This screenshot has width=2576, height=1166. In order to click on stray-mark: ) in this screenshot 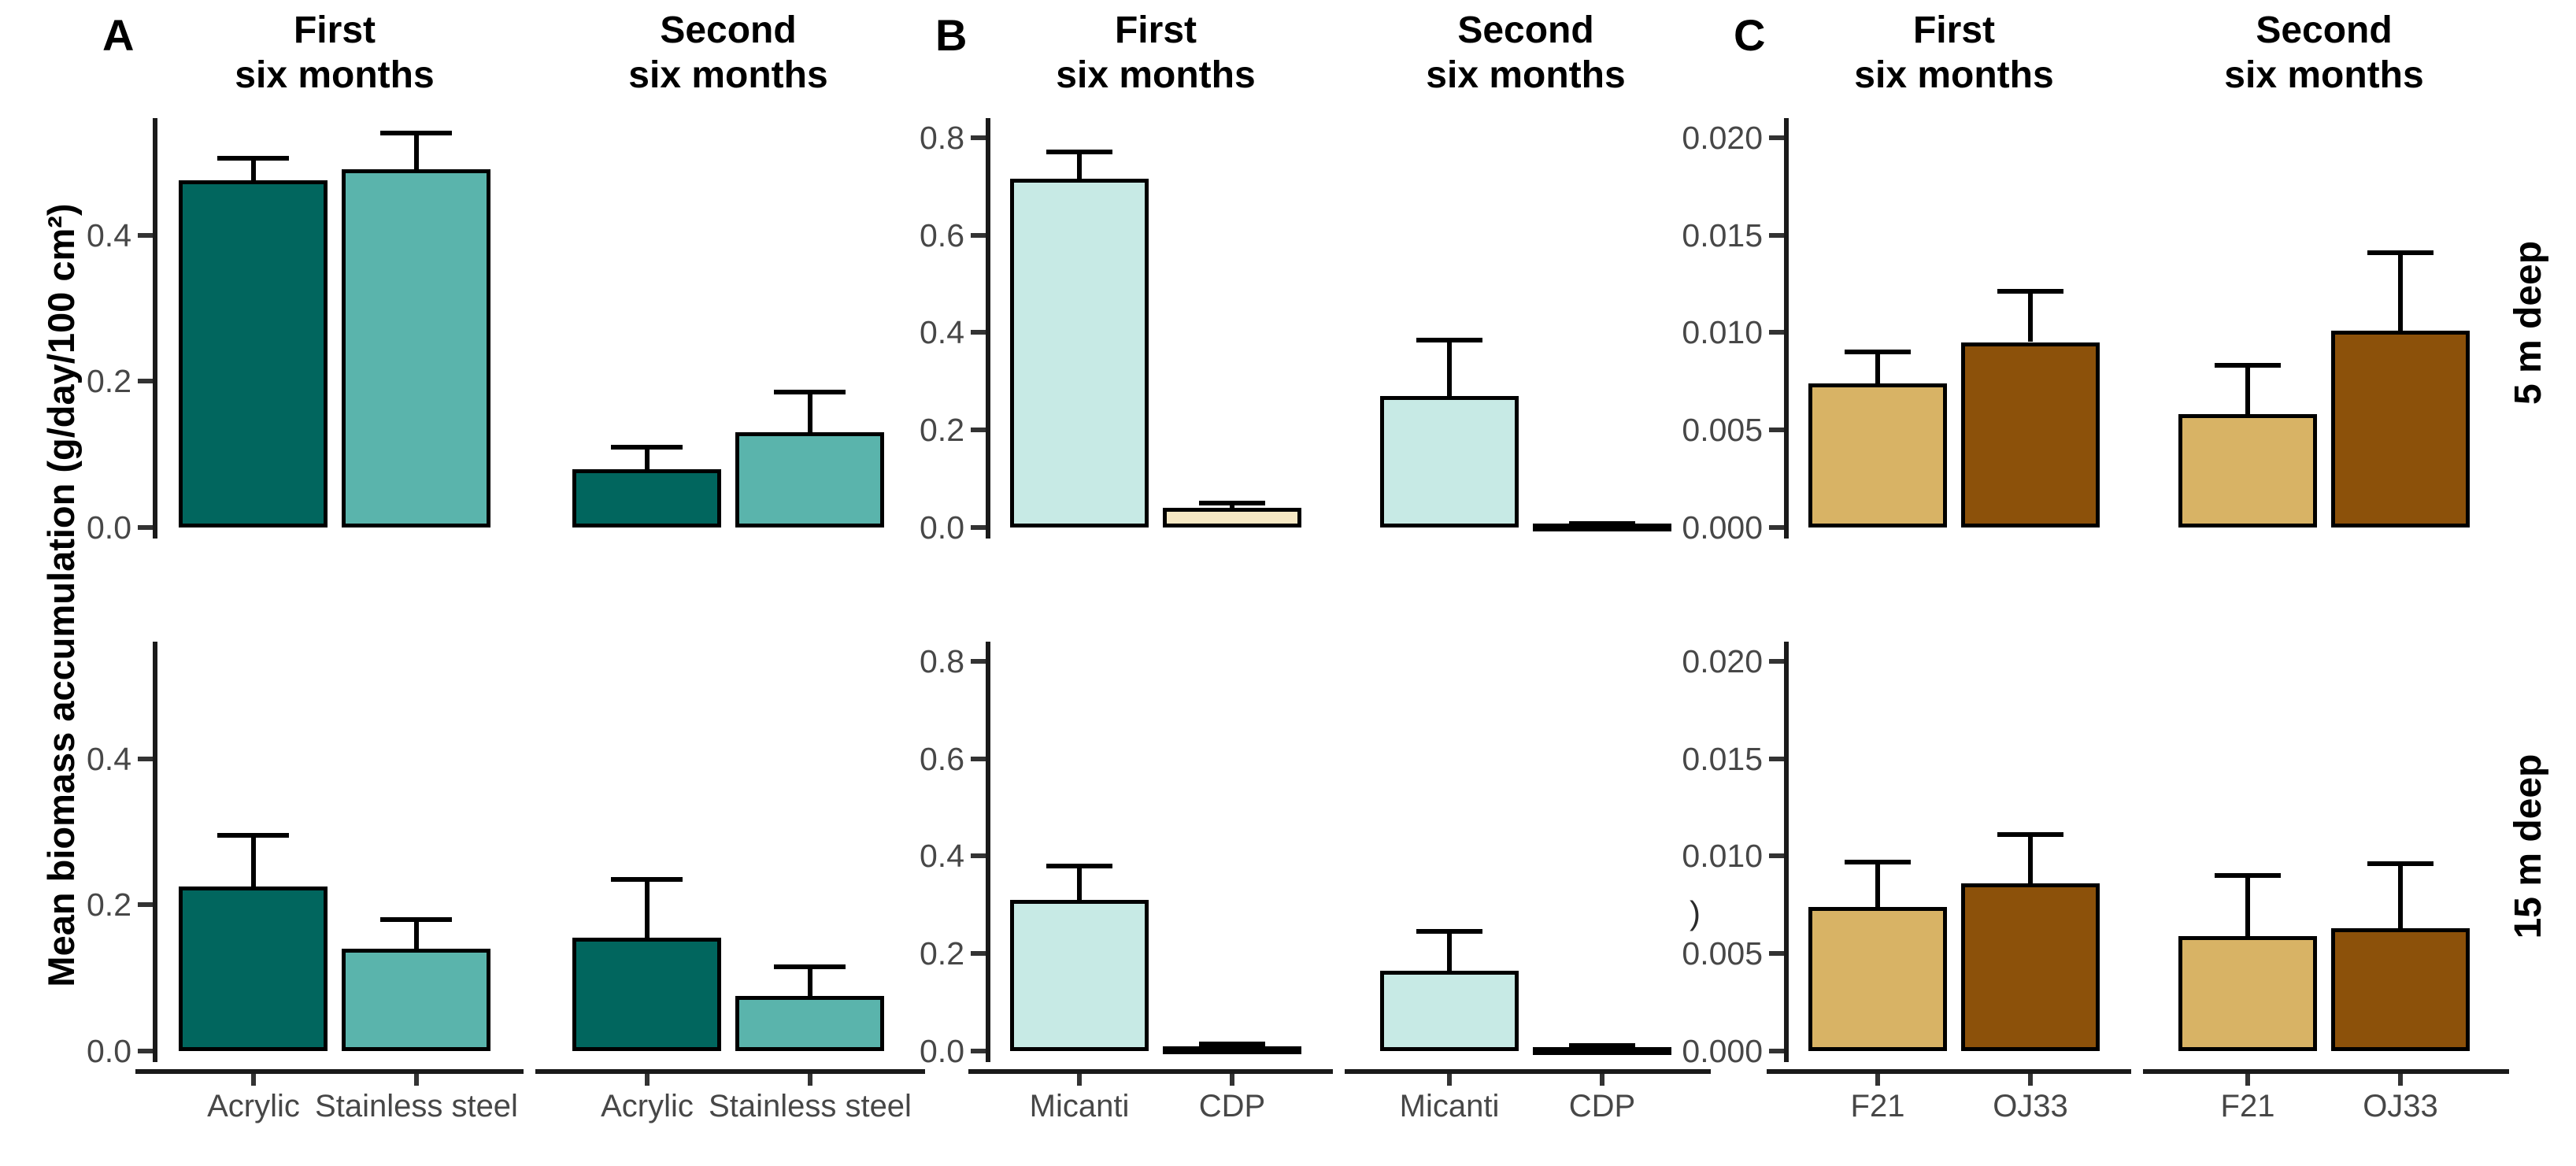, I will do `click(1695, 912)`.